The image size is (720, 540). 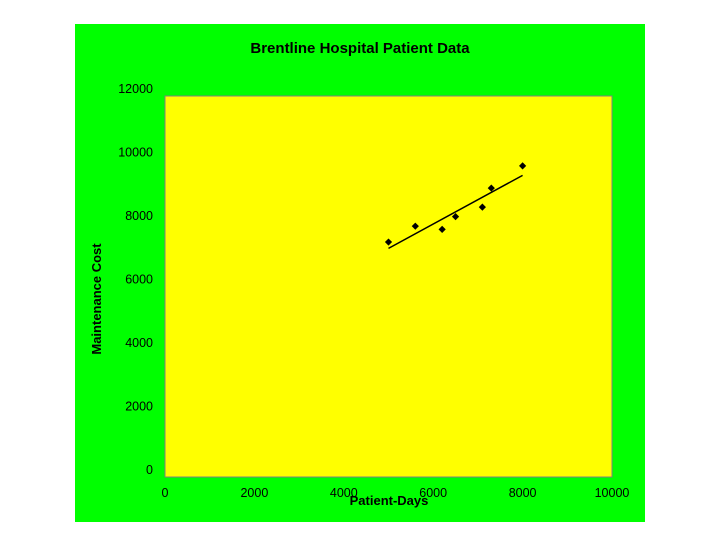 What do you see at coordinates (96, 299) in the screenshot?
I see `y-axis-label: Maintenance Cost` at bounding box center [96, 299].